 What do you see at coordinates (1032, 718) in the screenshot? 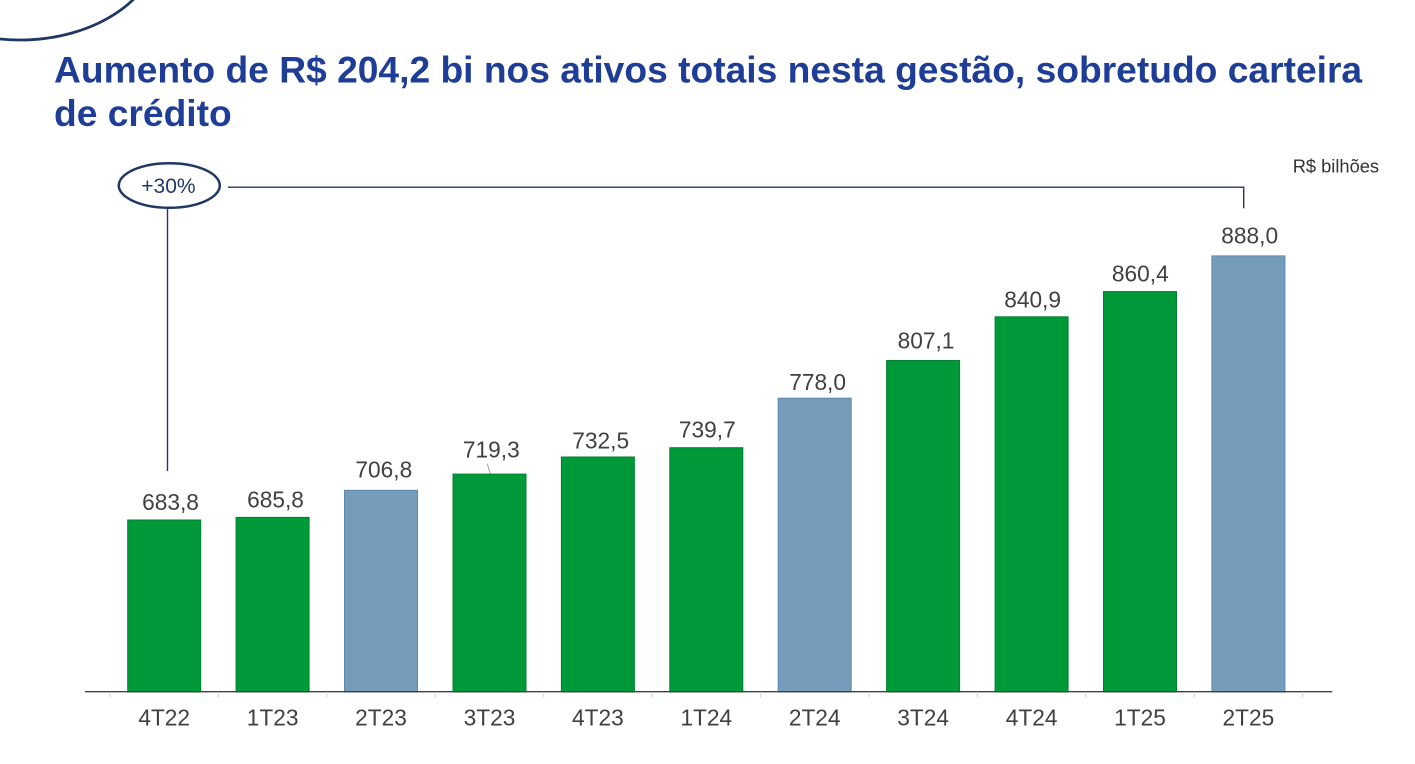
I see `svg-text: 4T24` at bounding box center [1032, 718].